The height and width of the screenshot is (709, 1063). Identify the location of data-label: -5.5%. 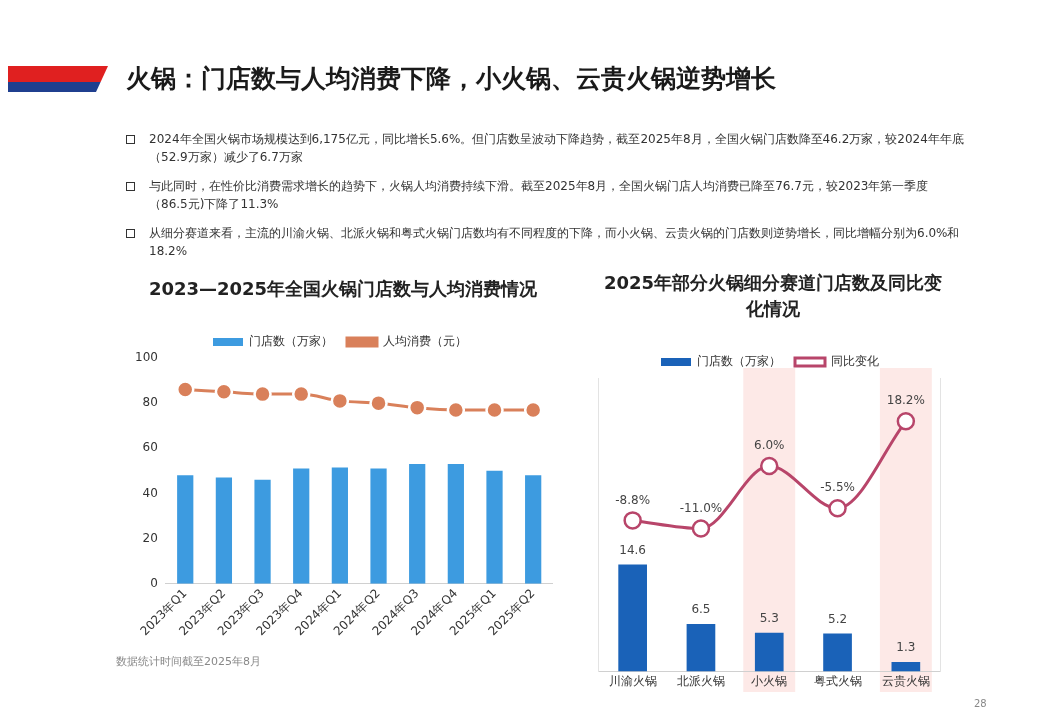
(837, 487).